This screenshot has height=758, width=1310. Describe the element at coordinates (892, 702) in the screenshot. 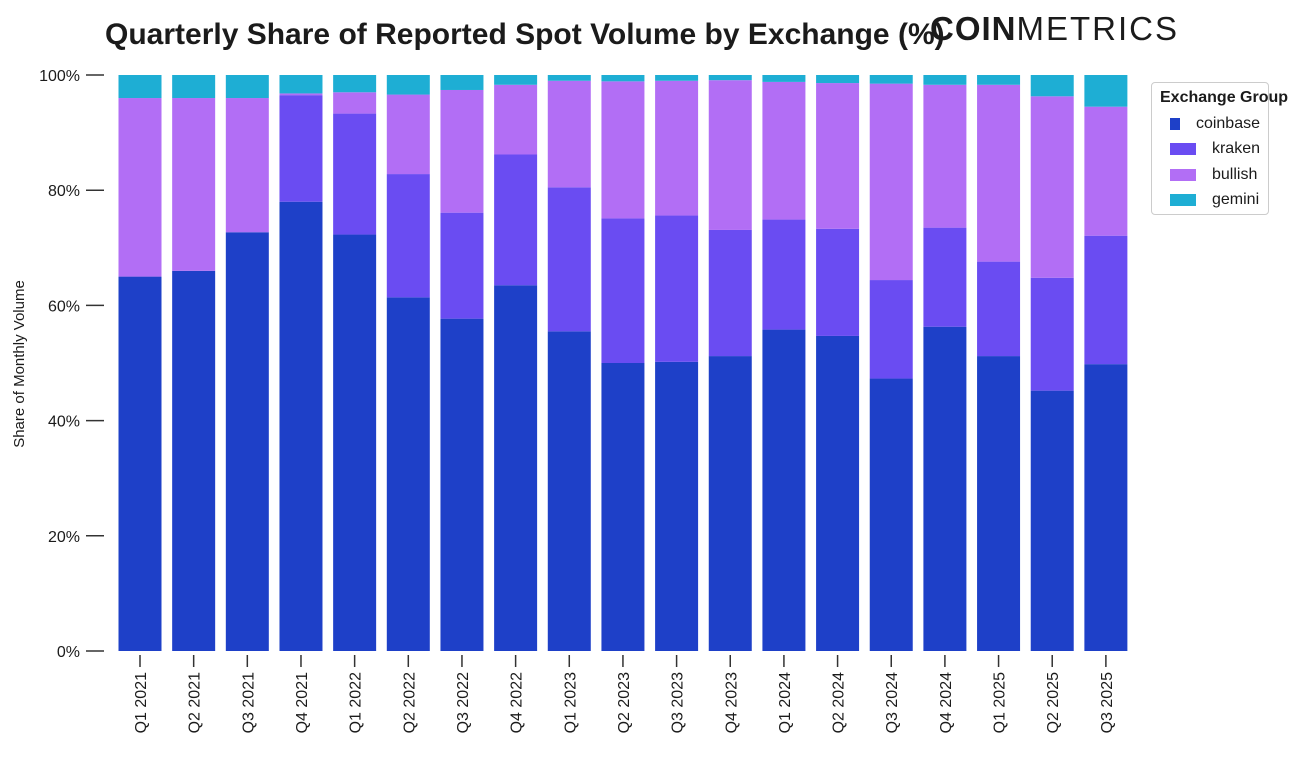

I see `x-tick-label: Q3 2024` at that location.